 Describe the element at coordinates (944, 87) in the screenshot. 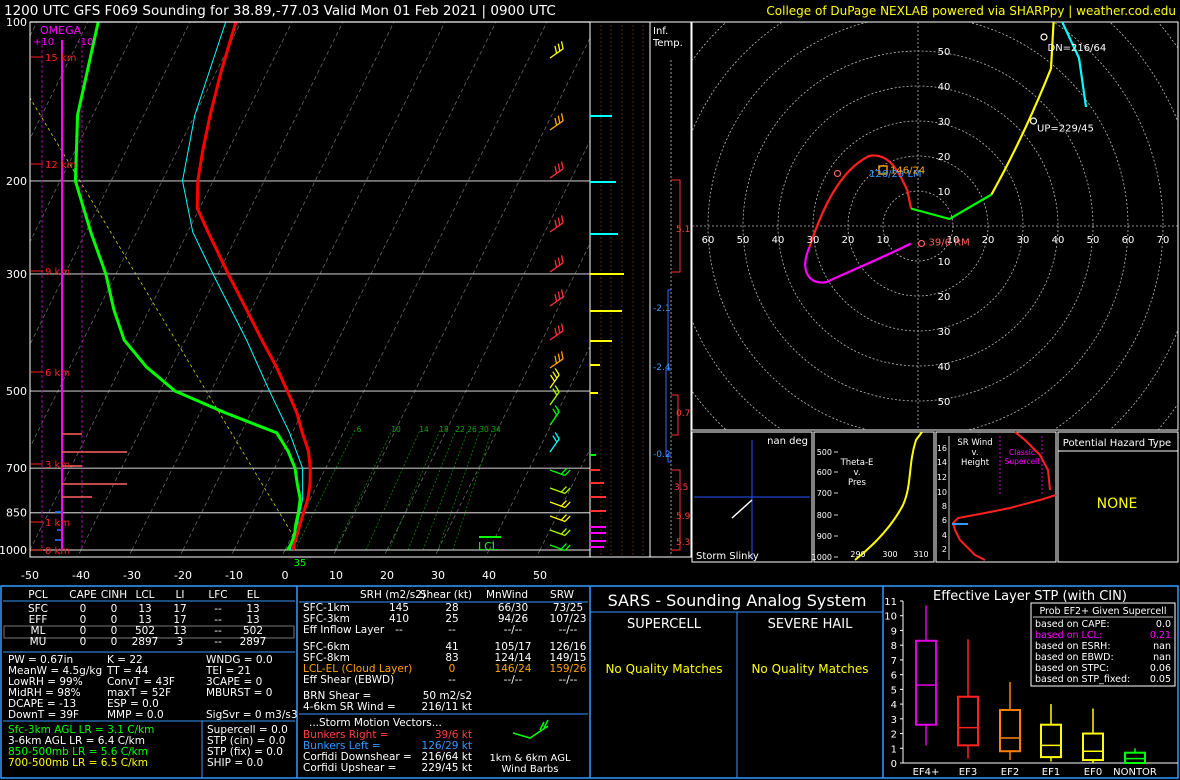

I see `hodo-ring-label: 40` at that location.